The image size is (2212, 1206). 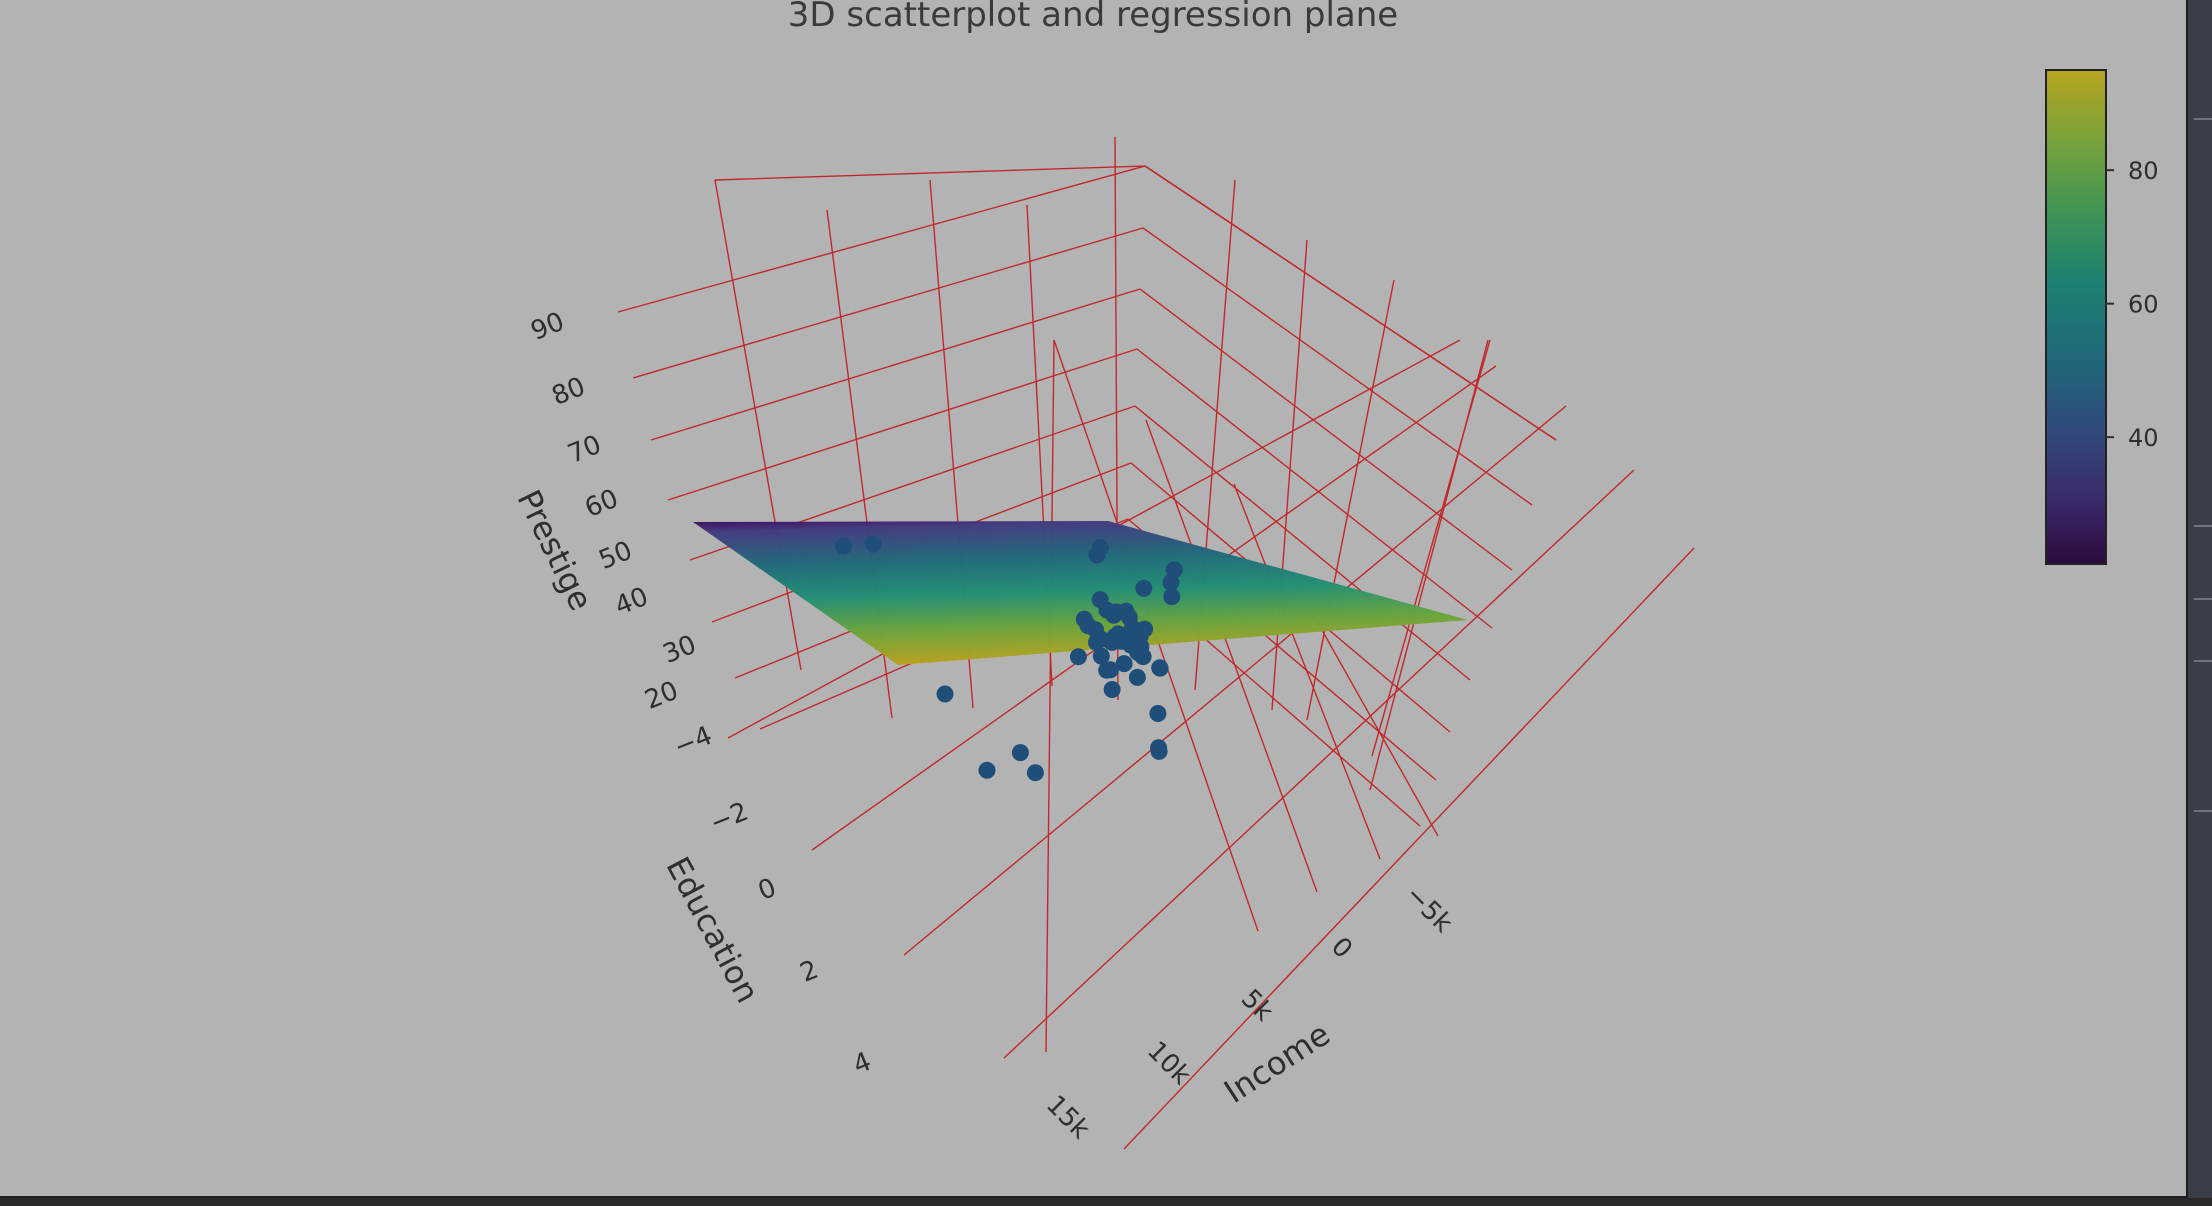 What do you see at coordinates (616, 556) in the screenshot?
I see `tick-label-prestige: 50` at bounding box center [616, 556].